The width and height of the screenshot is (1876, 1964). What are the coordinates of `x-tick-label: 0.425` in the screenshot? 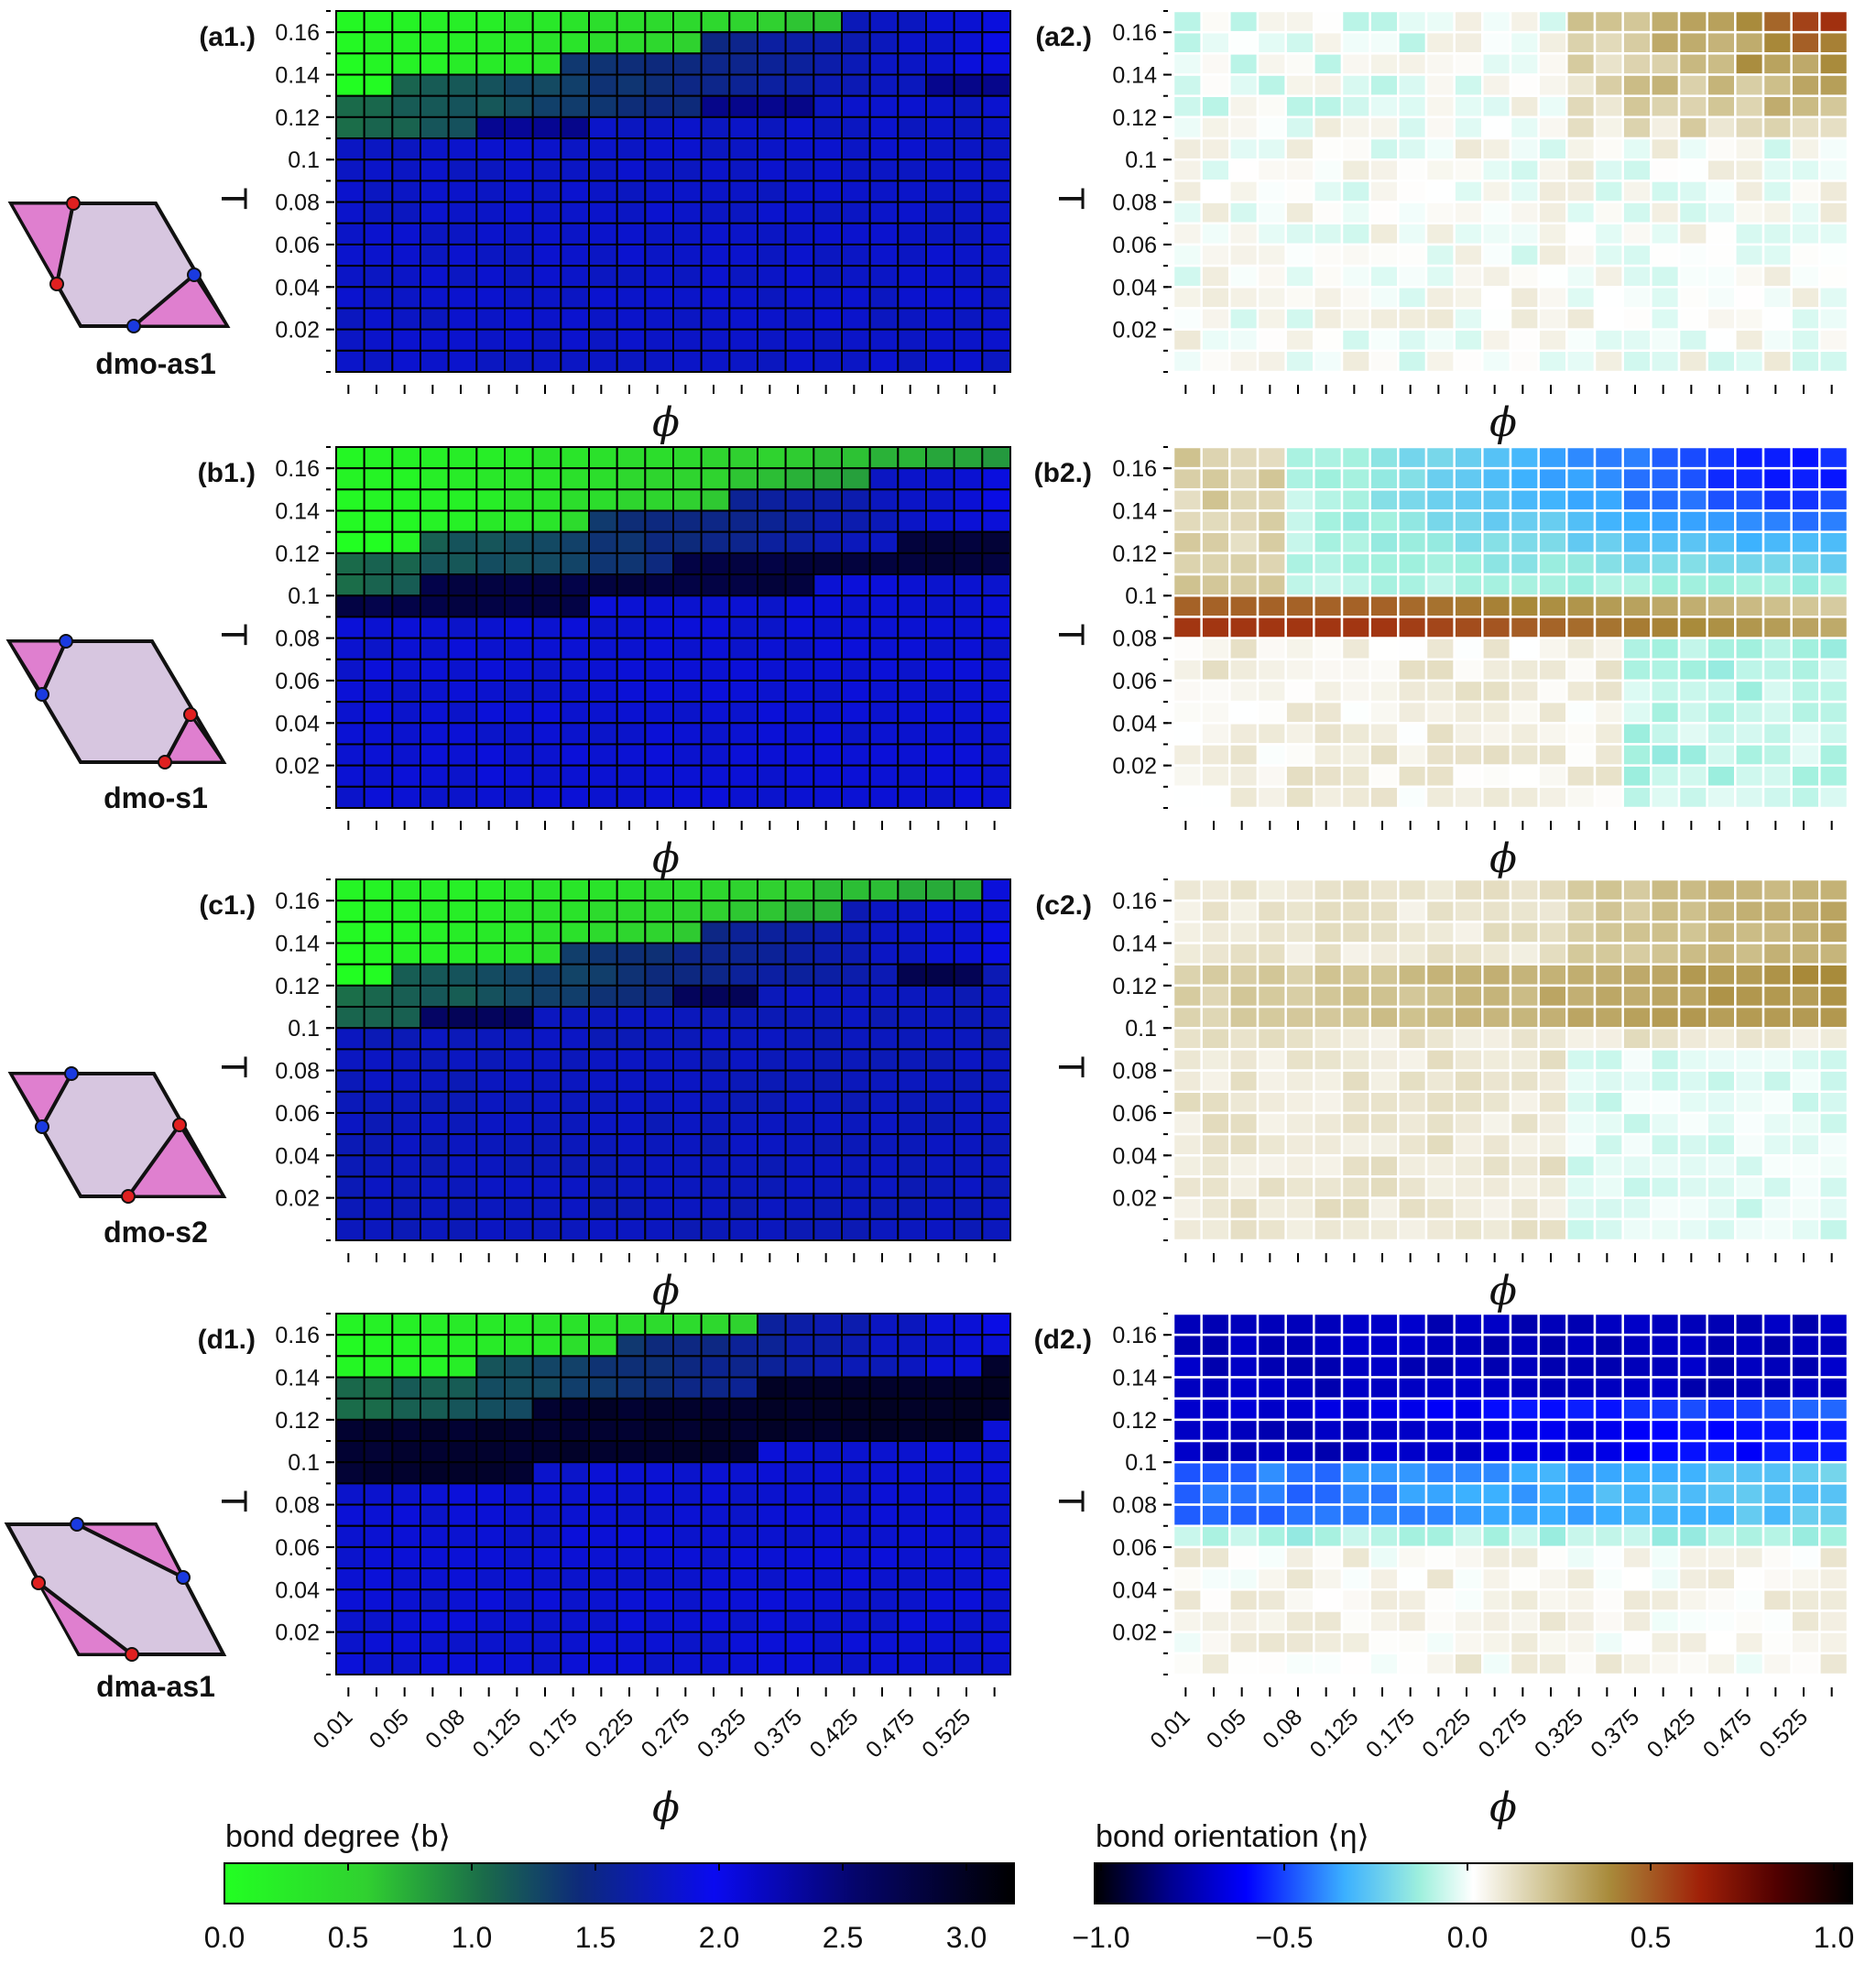 It's located at (1671, 1733).